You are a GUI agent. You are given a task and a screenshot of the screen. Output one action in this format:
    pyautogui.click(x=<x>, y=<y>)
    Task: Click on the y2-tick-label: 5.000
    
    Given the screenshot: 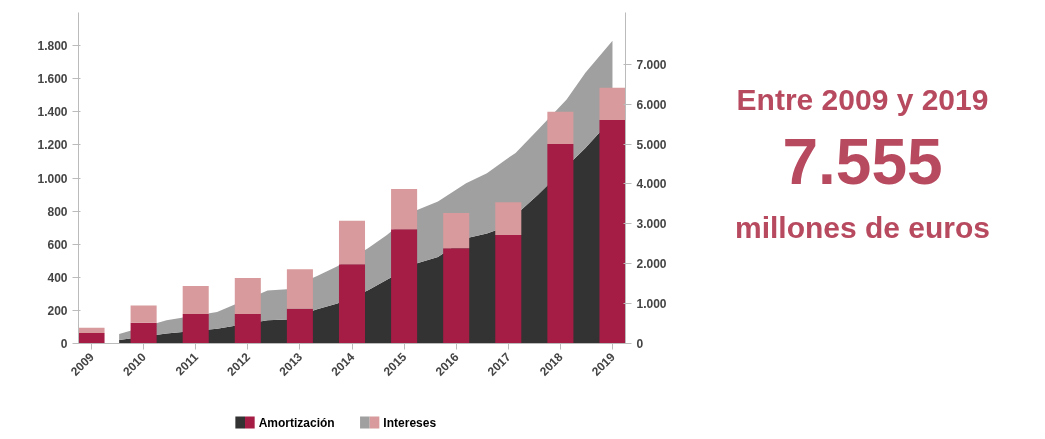 What is the action you would take?
    pyautogui.click(x=651, y=144)
    